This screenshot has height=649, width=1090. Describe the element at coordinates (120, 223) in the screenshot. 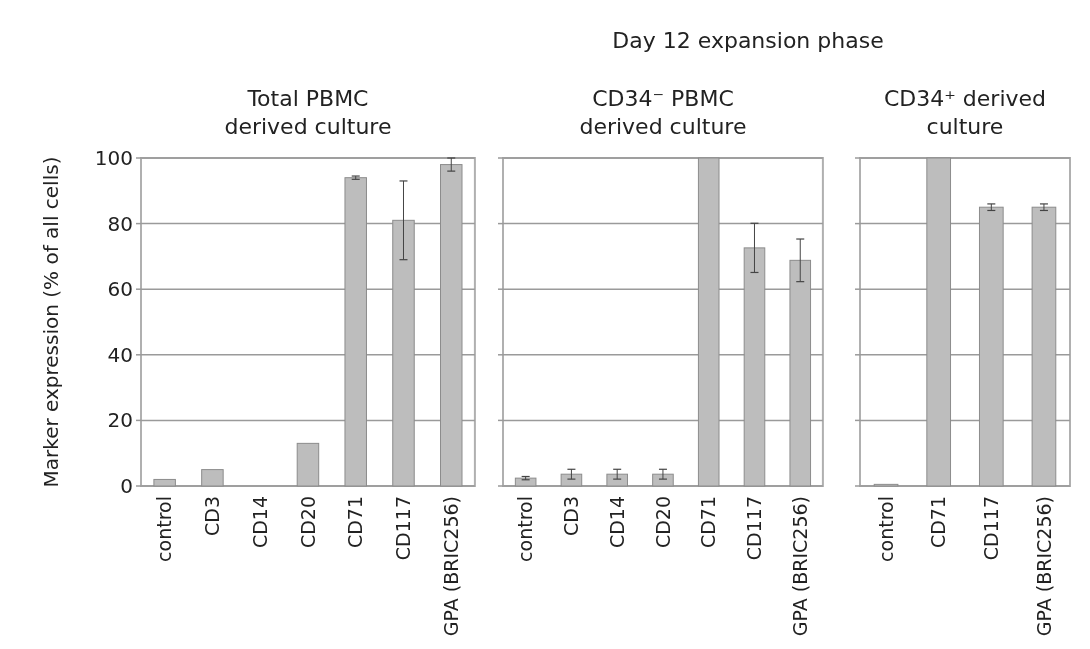

I see `y-tick-label: 80` at that location.